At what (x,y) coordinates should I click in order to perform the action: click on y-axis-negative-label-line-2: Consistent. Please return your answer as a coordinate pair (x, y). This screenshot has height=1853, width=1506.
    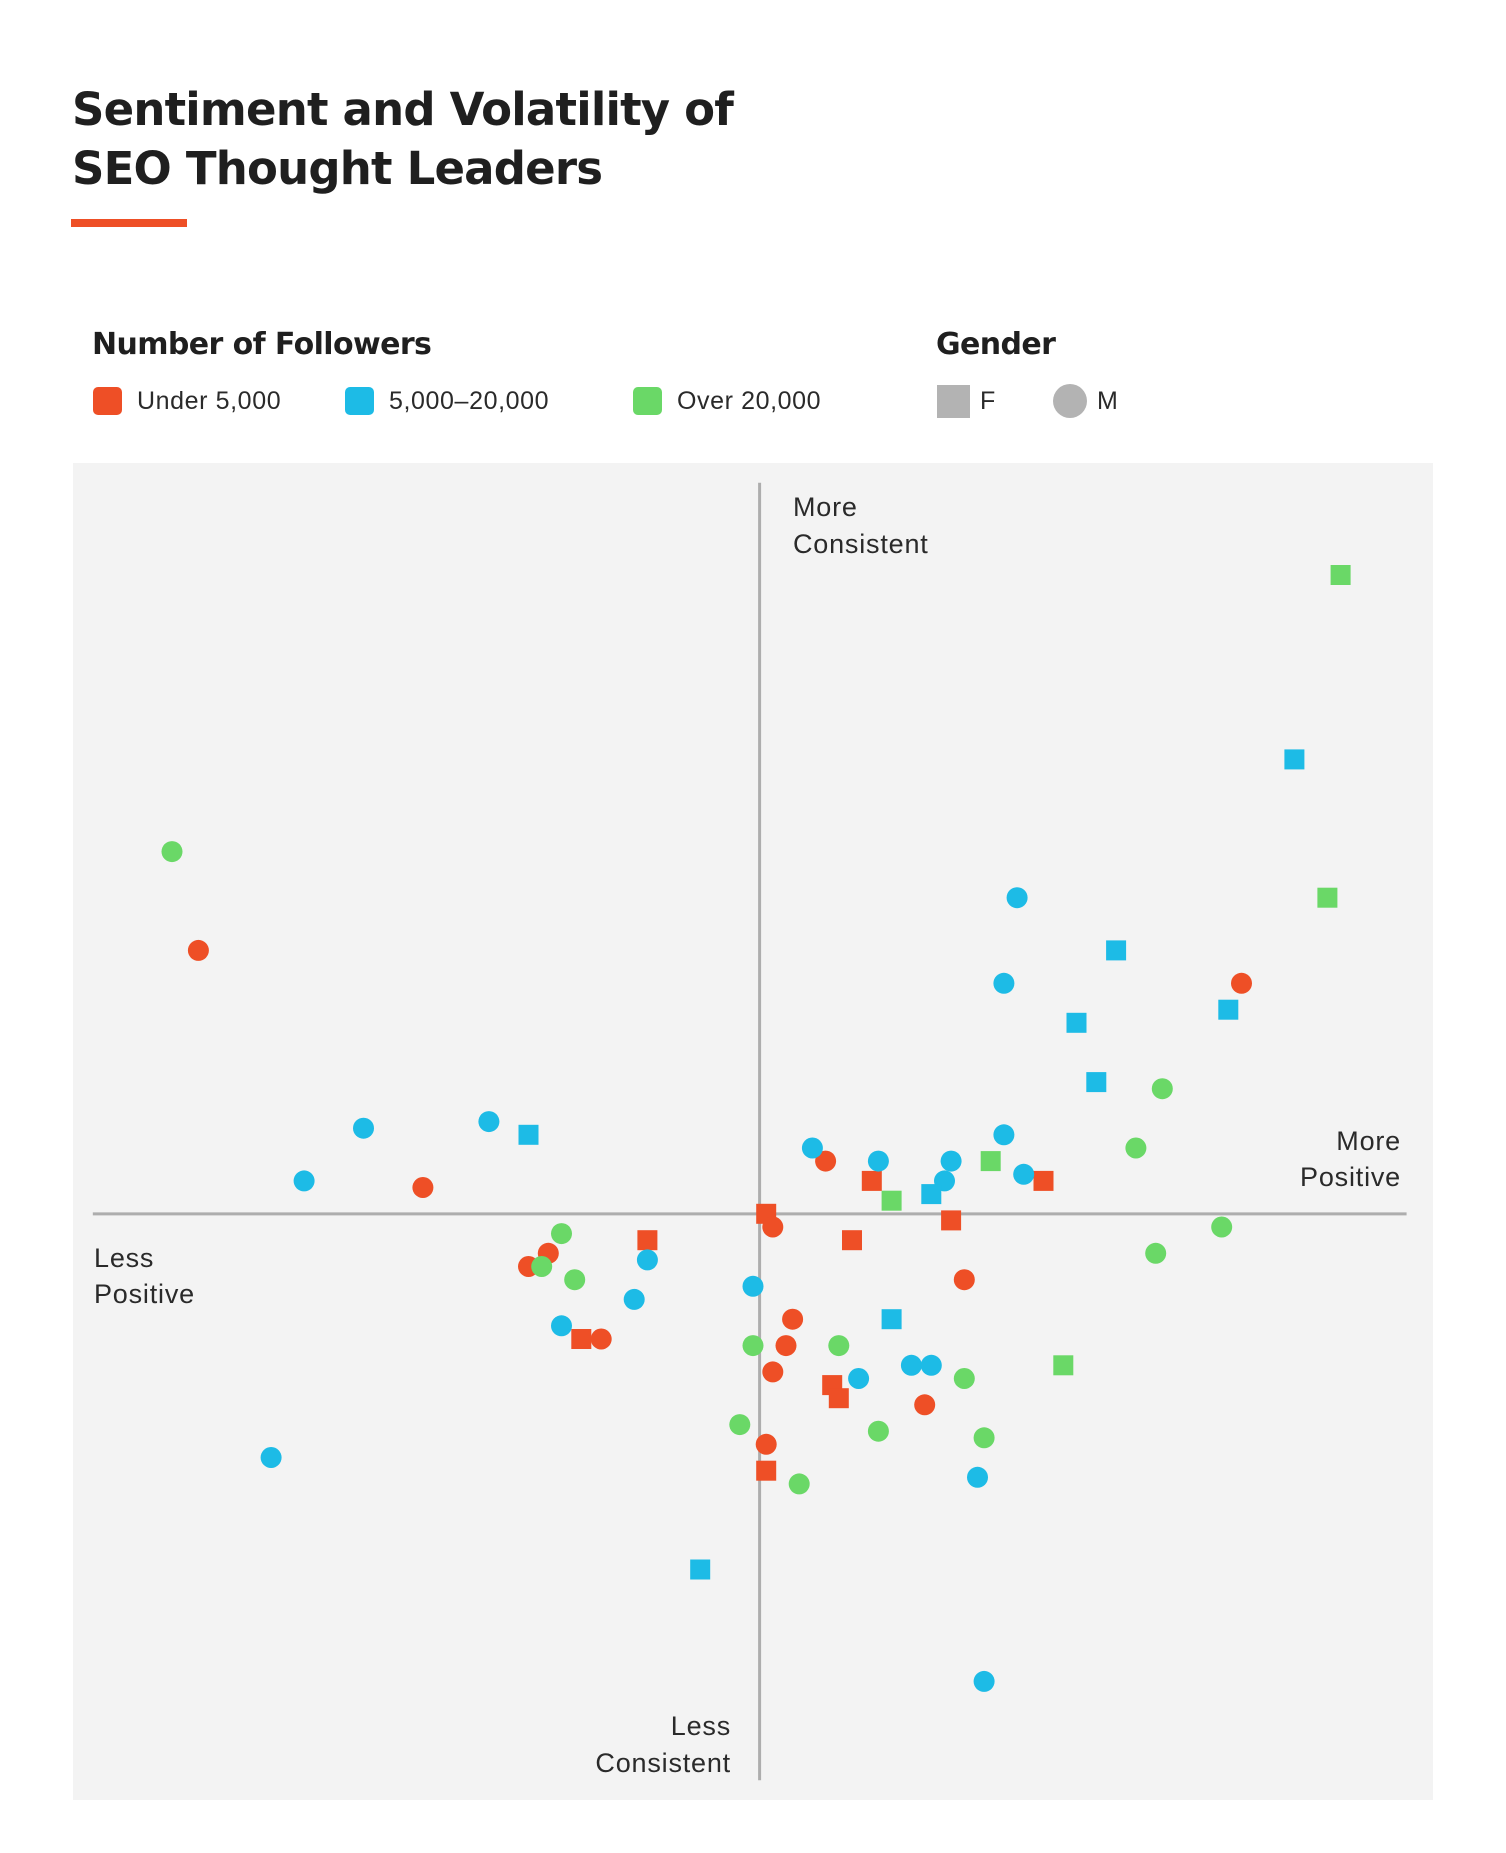
    Looking at the image, I should click on (663, 1763).